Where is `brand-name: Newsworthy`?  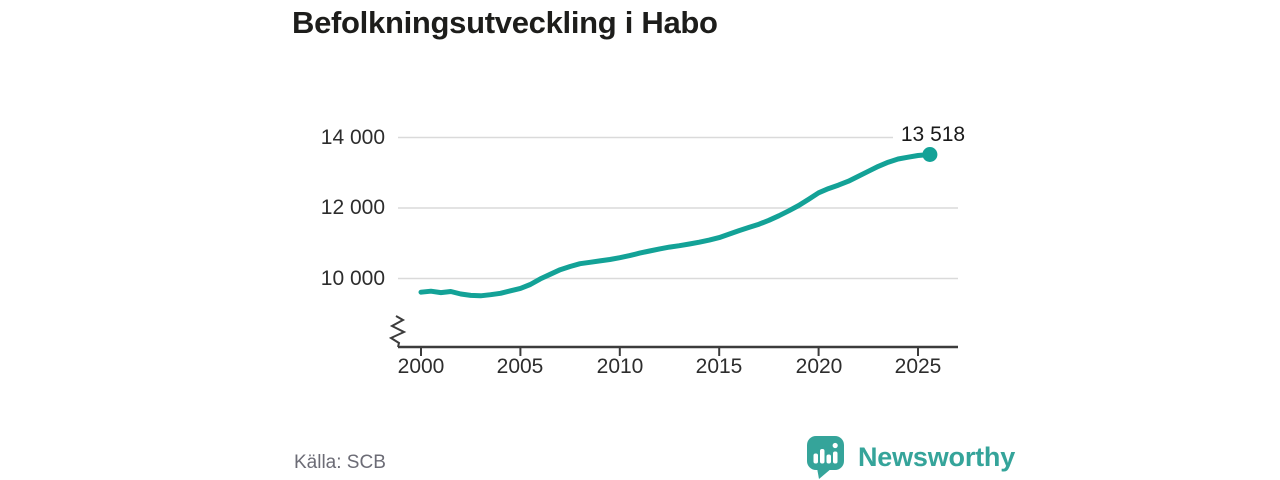
brand-name: Newsworthy is located at coordinates (937, 456).